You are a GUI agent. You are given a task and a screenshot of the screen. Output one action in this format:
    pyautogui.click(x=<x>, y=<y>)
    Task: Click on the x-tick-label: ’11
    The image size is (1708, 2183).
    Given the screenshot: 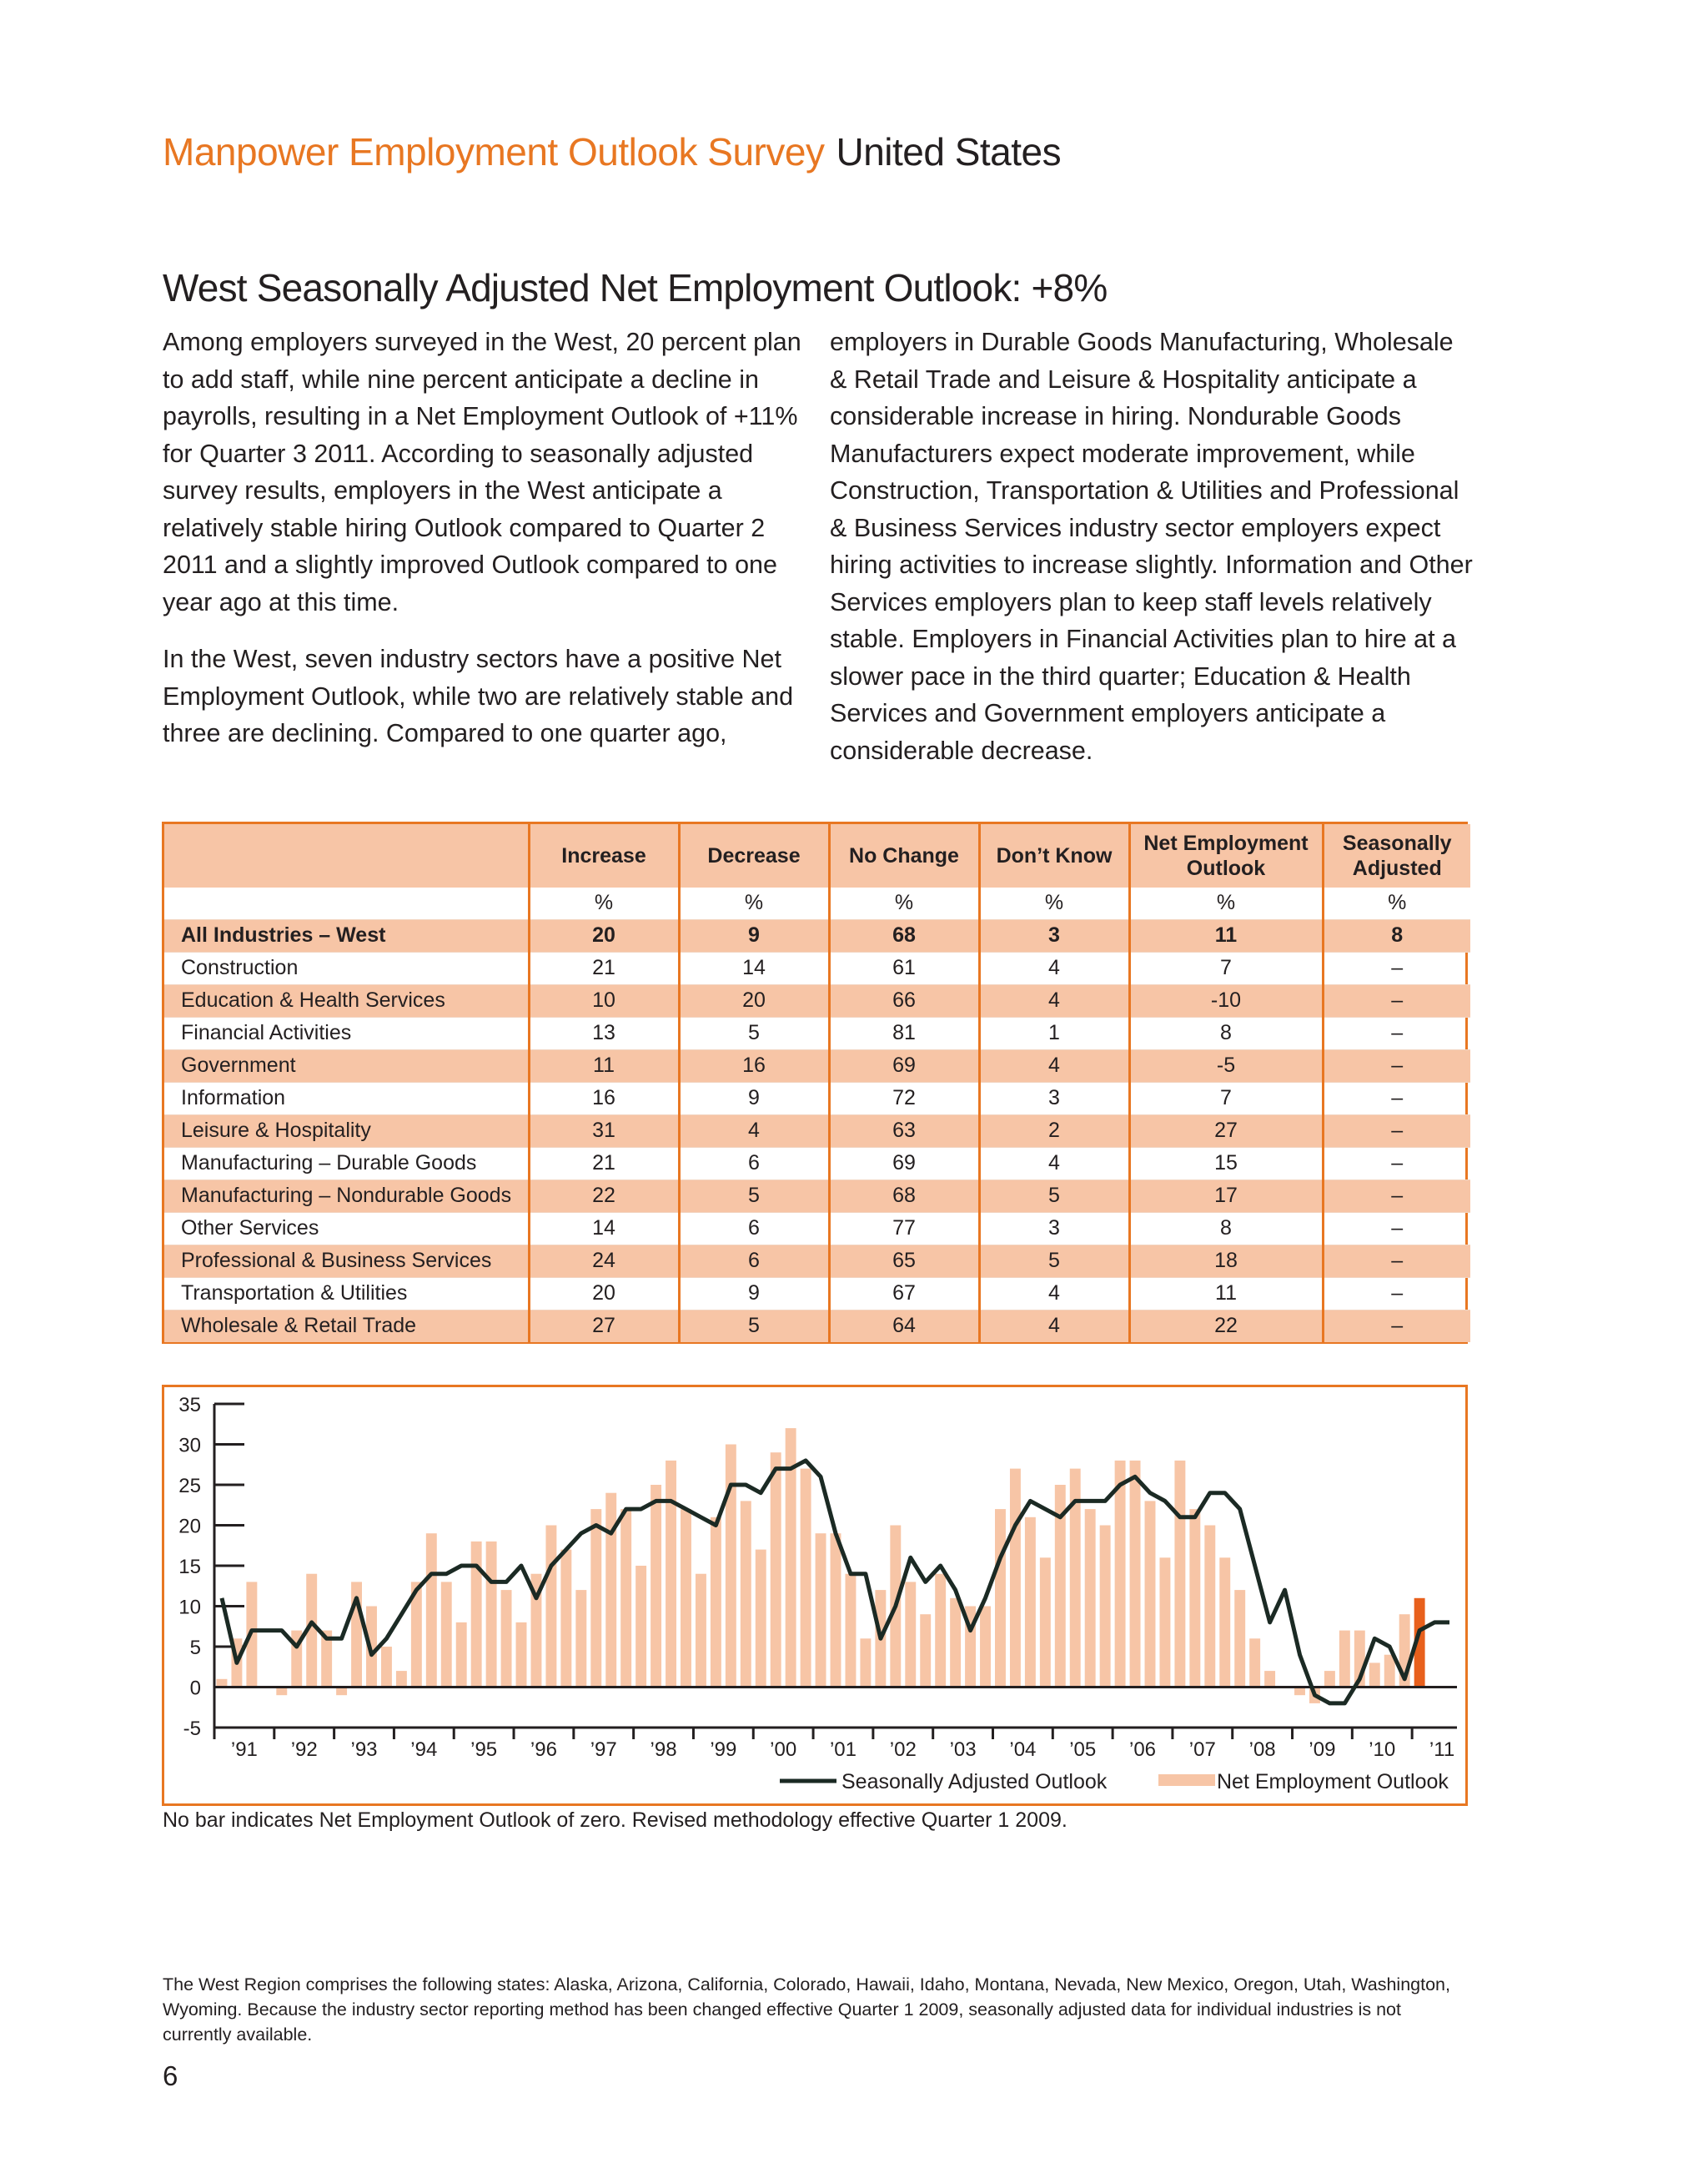 What is the action you would take?
    pyautogui.click(x=1441, y=1749)
    